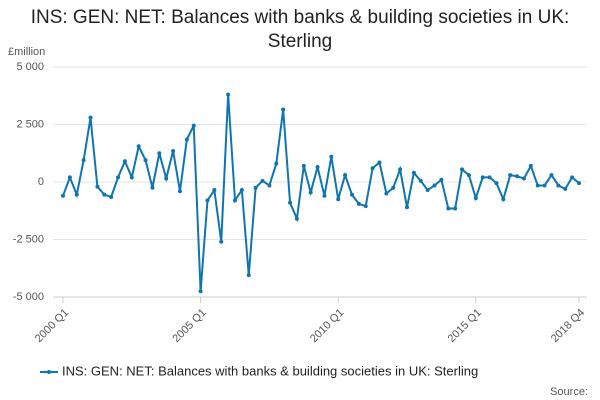 This screenshot has width=600, height=400. What do you see at coordinates (30, 124) in the screenshot?
I see `y-tick-label: 2 500` at bounding box center [30, 124].